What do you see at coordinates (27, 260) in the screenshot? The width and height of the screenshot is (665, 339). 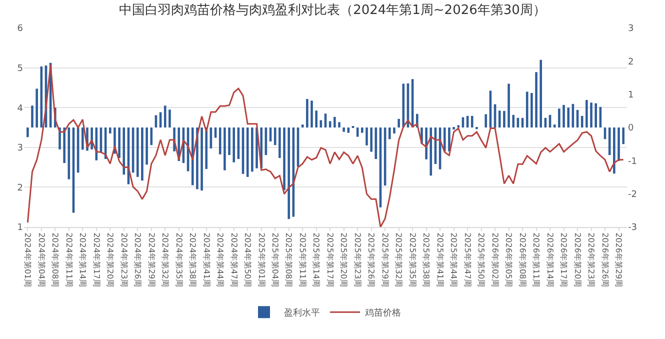 I see `x-tick-label: 2024年第01周` at bounding box center [27, 260].